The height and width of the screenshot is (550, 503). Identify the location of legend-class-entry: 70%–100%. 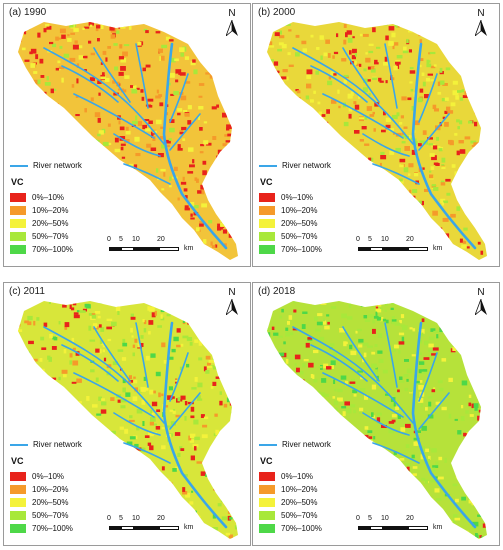
(41, 529).